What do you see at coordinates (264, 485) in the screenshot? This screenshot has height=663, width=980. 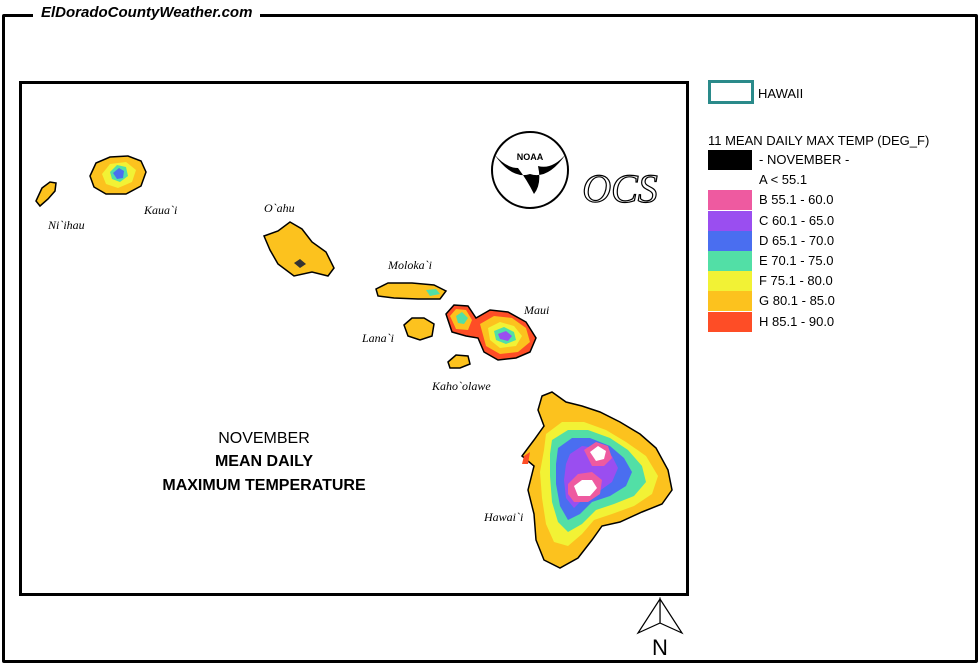 I see `map-title-line3: MAXIMUM TEMPERATURE` at bounding box center [264, 485].